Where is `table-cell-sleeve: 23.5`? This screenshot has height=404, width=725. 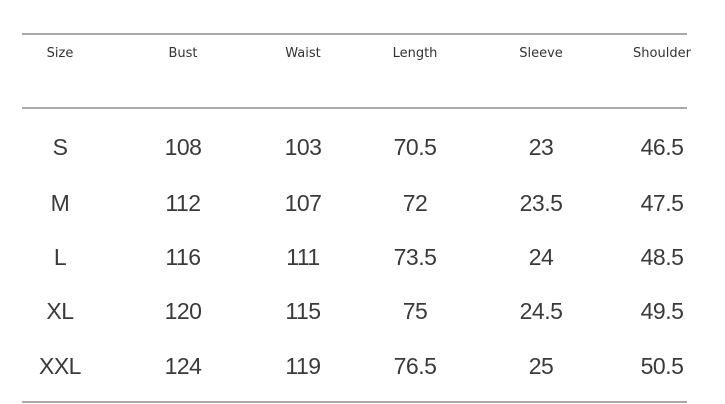
table-cell-sleeve: 23.5 is located at coordinates (541, 203).